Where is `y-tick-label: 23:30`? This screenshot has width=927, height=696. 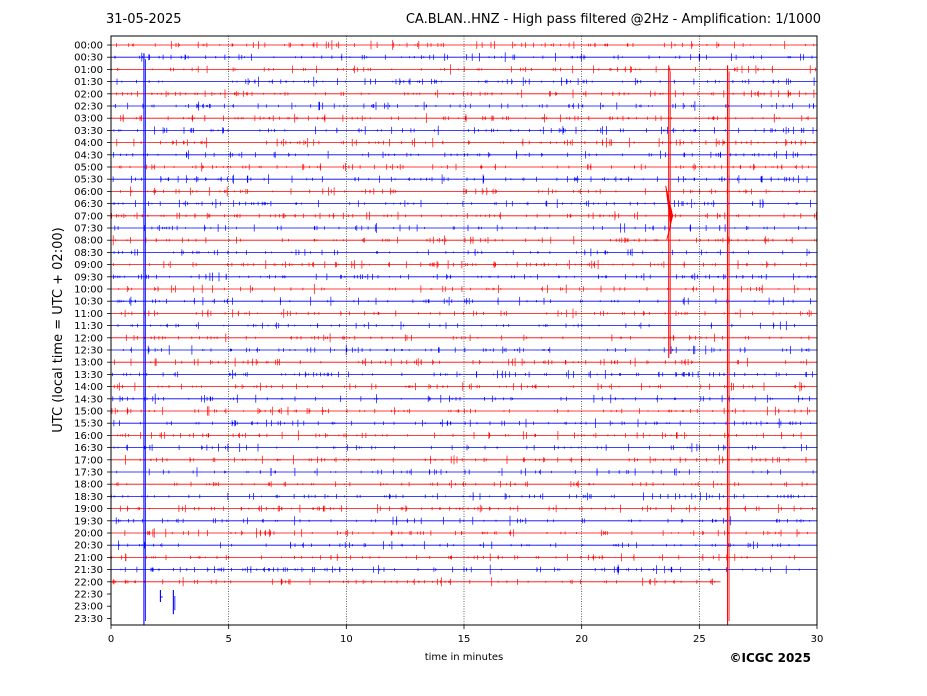 y-tick-label: 23:30 is located at coordinates (88, 619).